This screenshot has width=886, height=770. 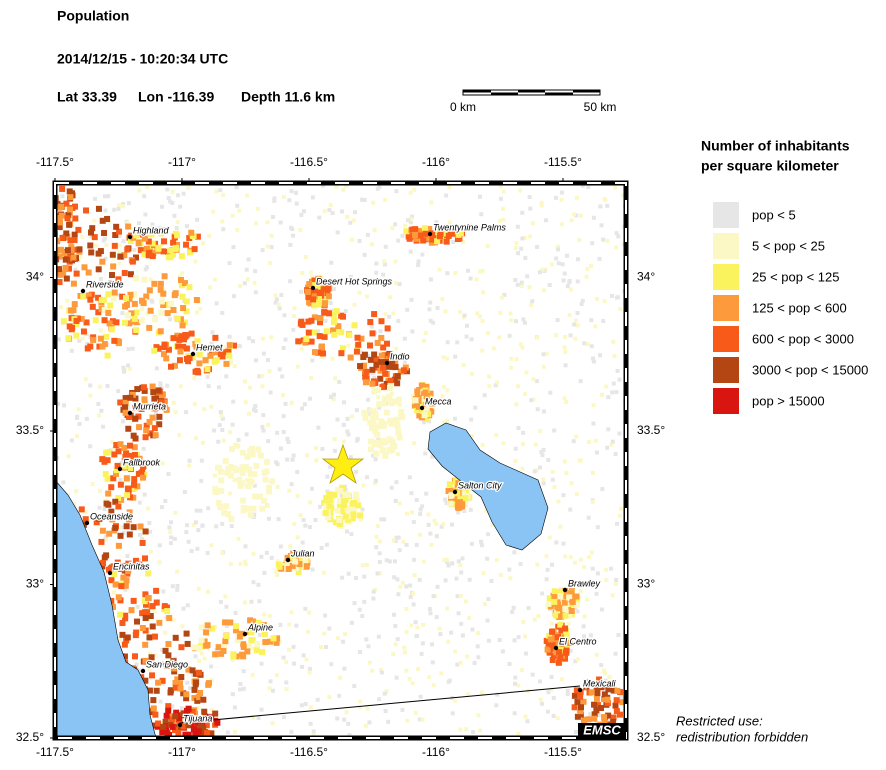 What do you see at coordinates (488, 486) in the screenshot?
I see `salton-sea` at bounding box center [488, 486].